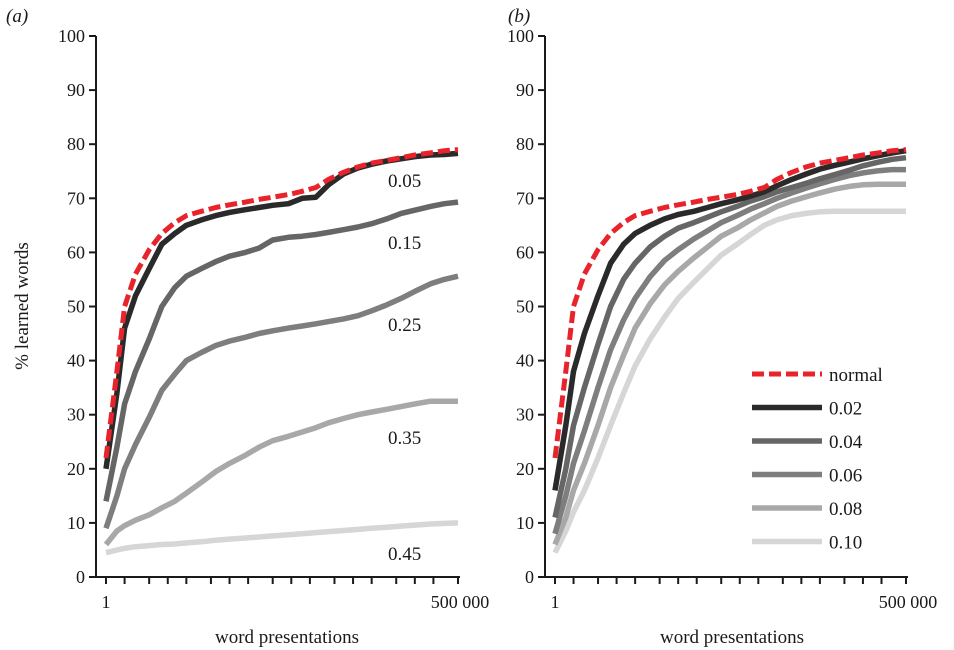 Image resolution: width=954 pixels, height=650 pixels. Describe the element at coordinates (744, 594) in the screenshot. I see `panel-b-x-ticks: 1 500 000` at that location.